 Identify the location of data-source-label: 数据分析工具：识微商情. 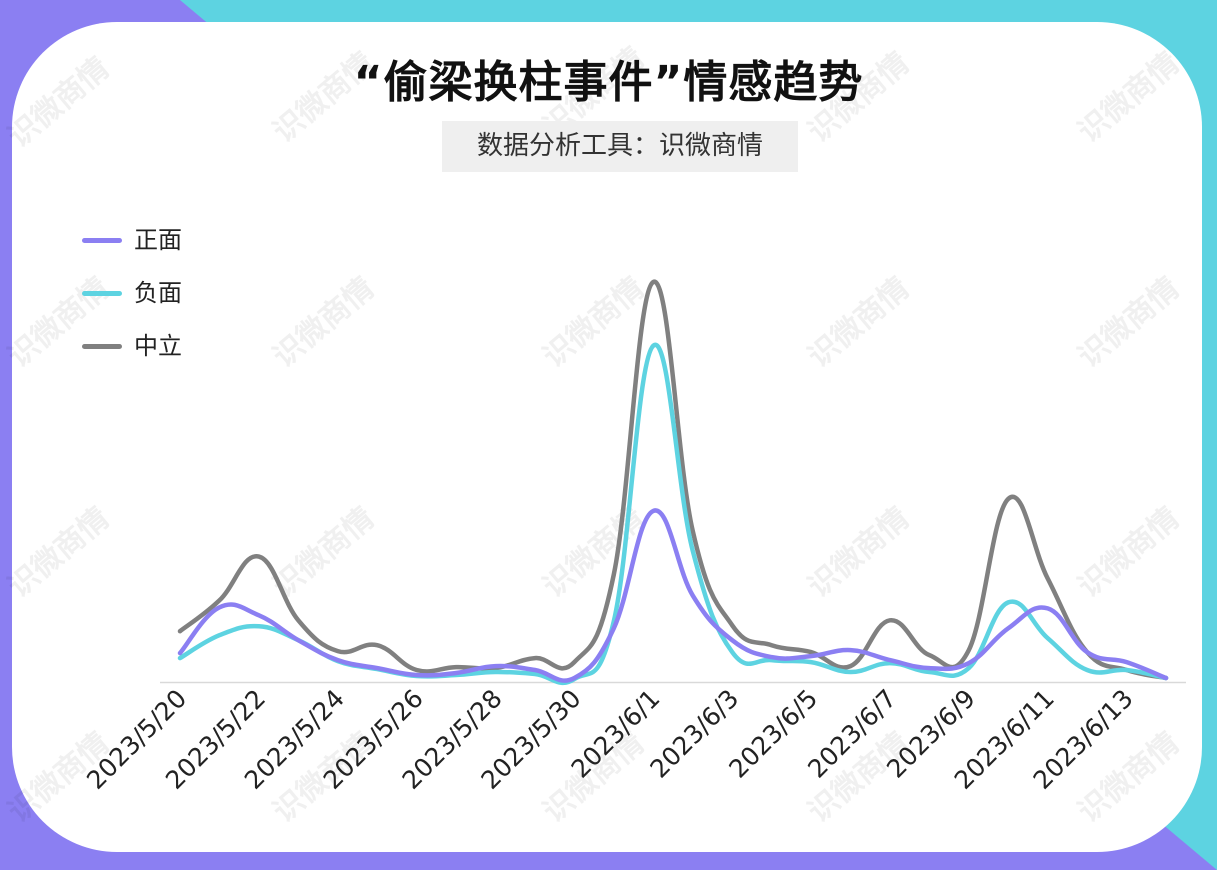
(620, 146).